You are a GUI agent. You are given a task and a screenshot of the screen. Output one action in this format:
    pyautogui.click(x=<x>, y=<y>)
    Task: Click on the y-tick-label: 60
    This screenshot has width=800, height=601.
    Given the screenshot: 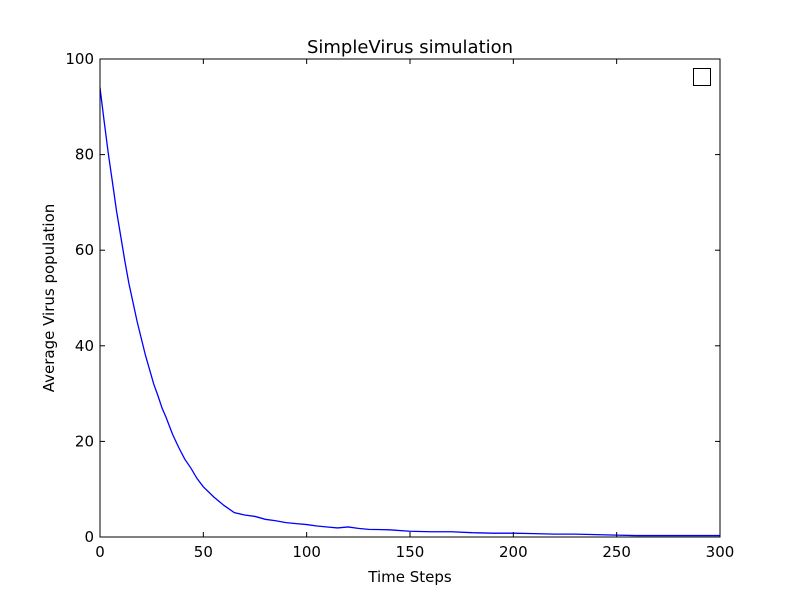 What is the action you would take?
    pyautogui.click(x=84, y=250)
    